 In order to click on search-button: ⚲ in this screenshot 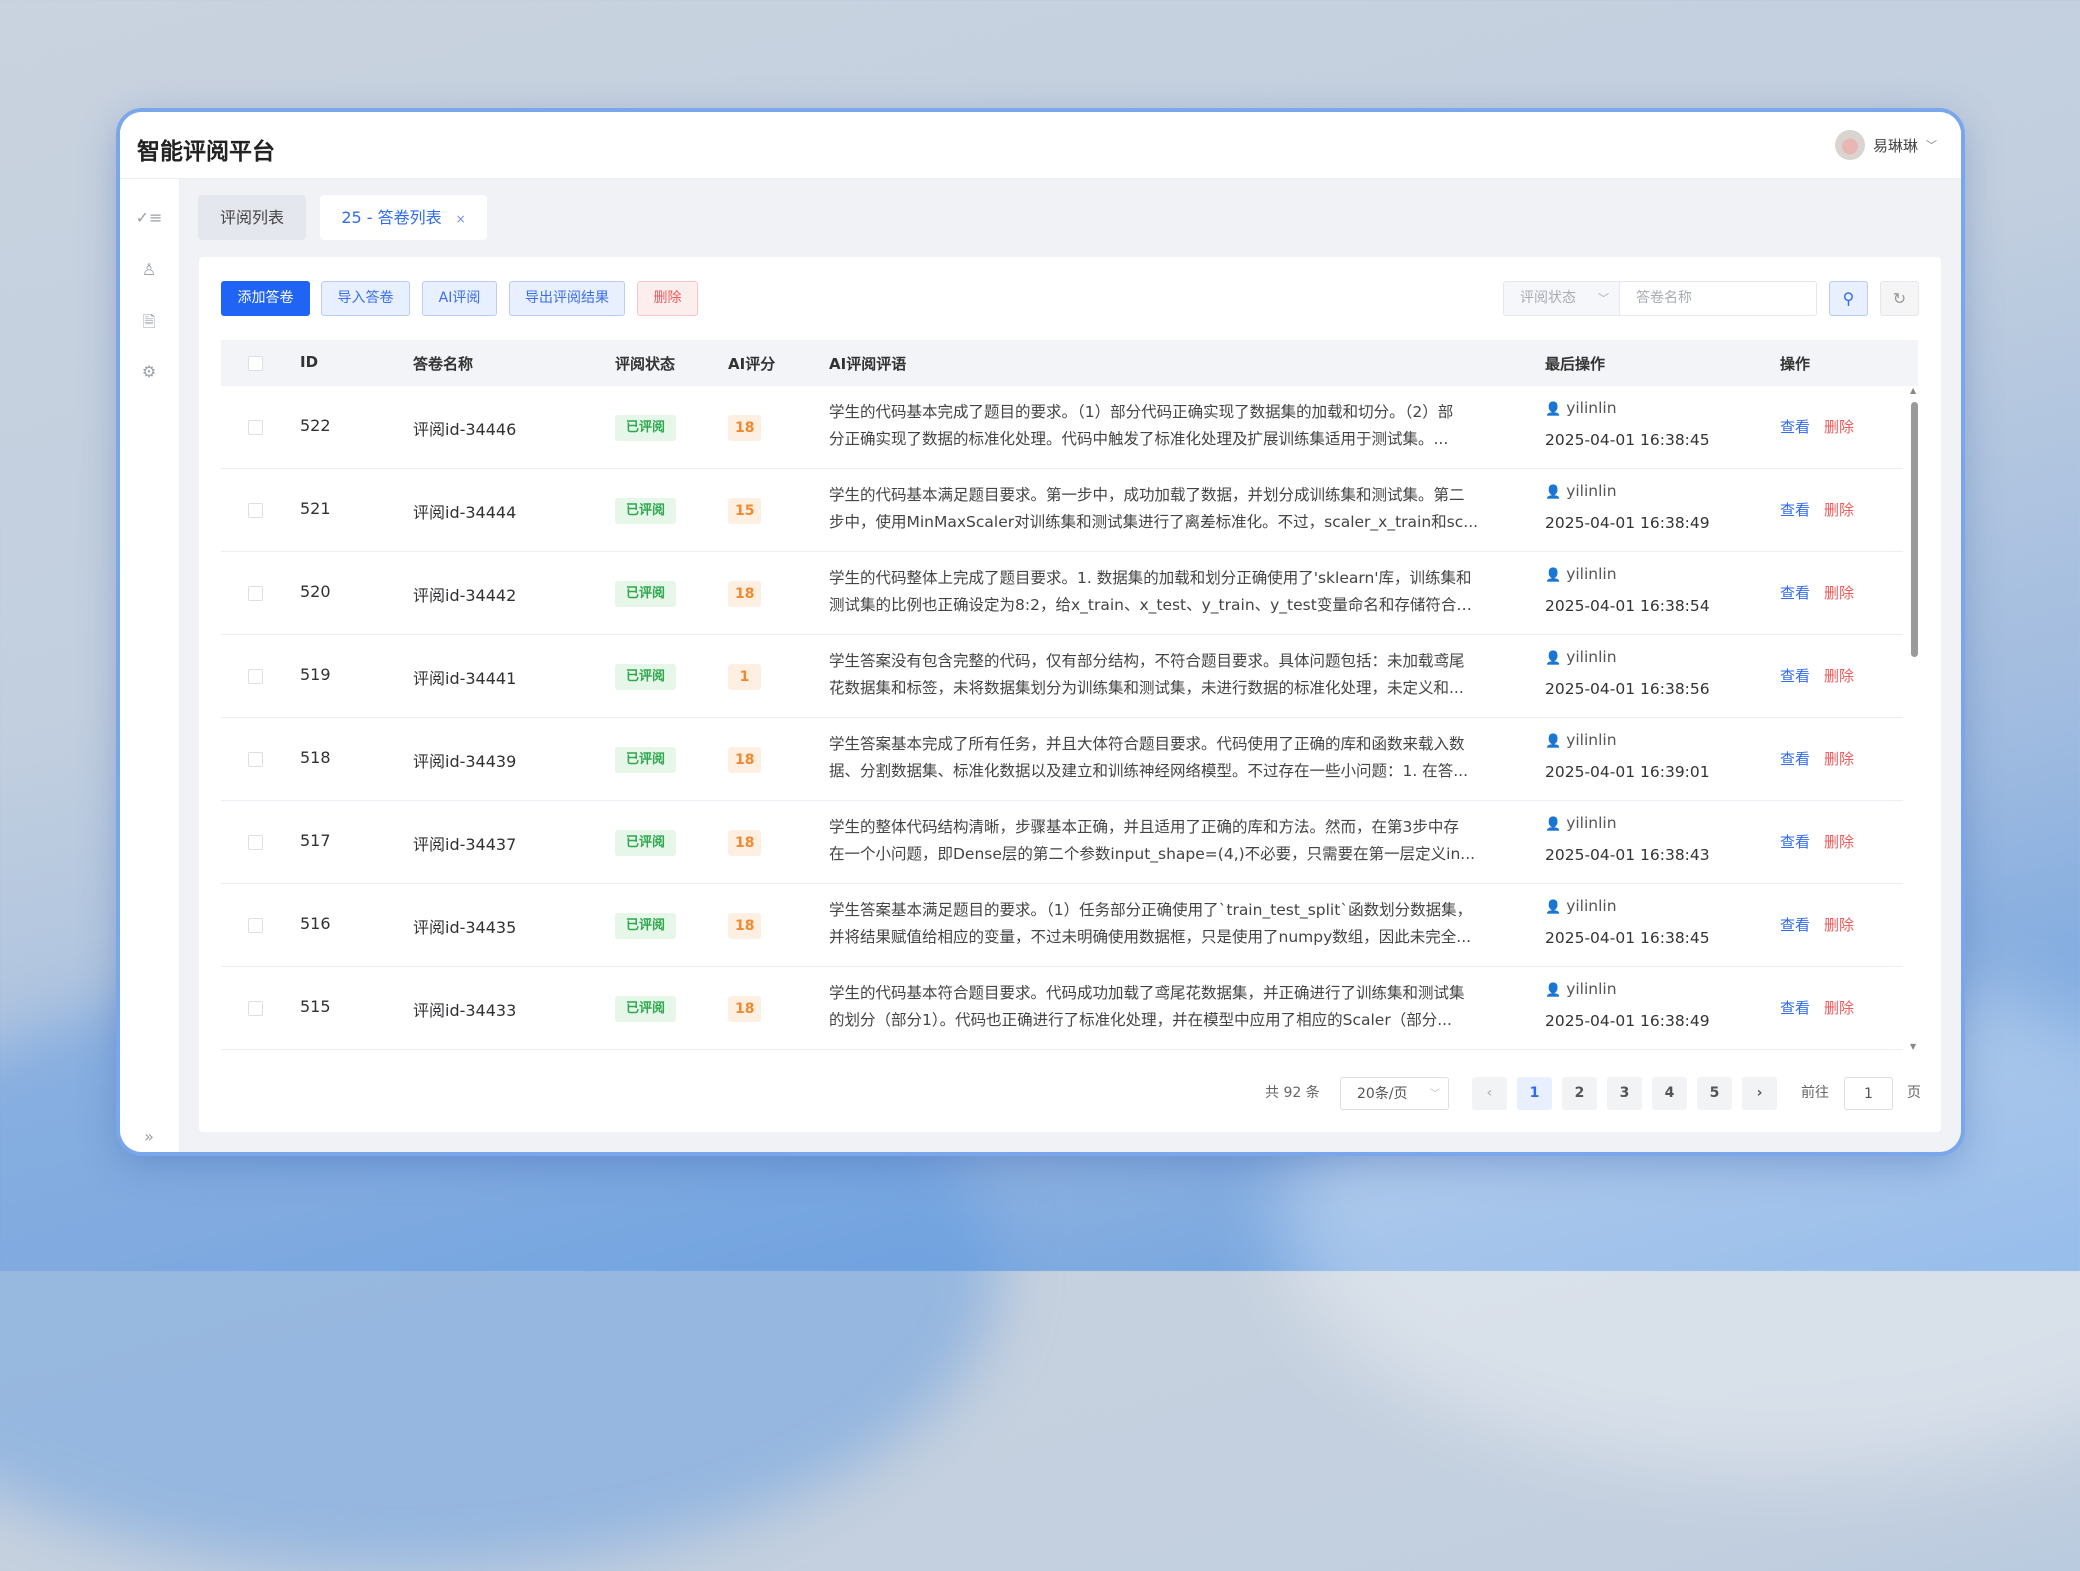, I will do `click(1848, 298)`.